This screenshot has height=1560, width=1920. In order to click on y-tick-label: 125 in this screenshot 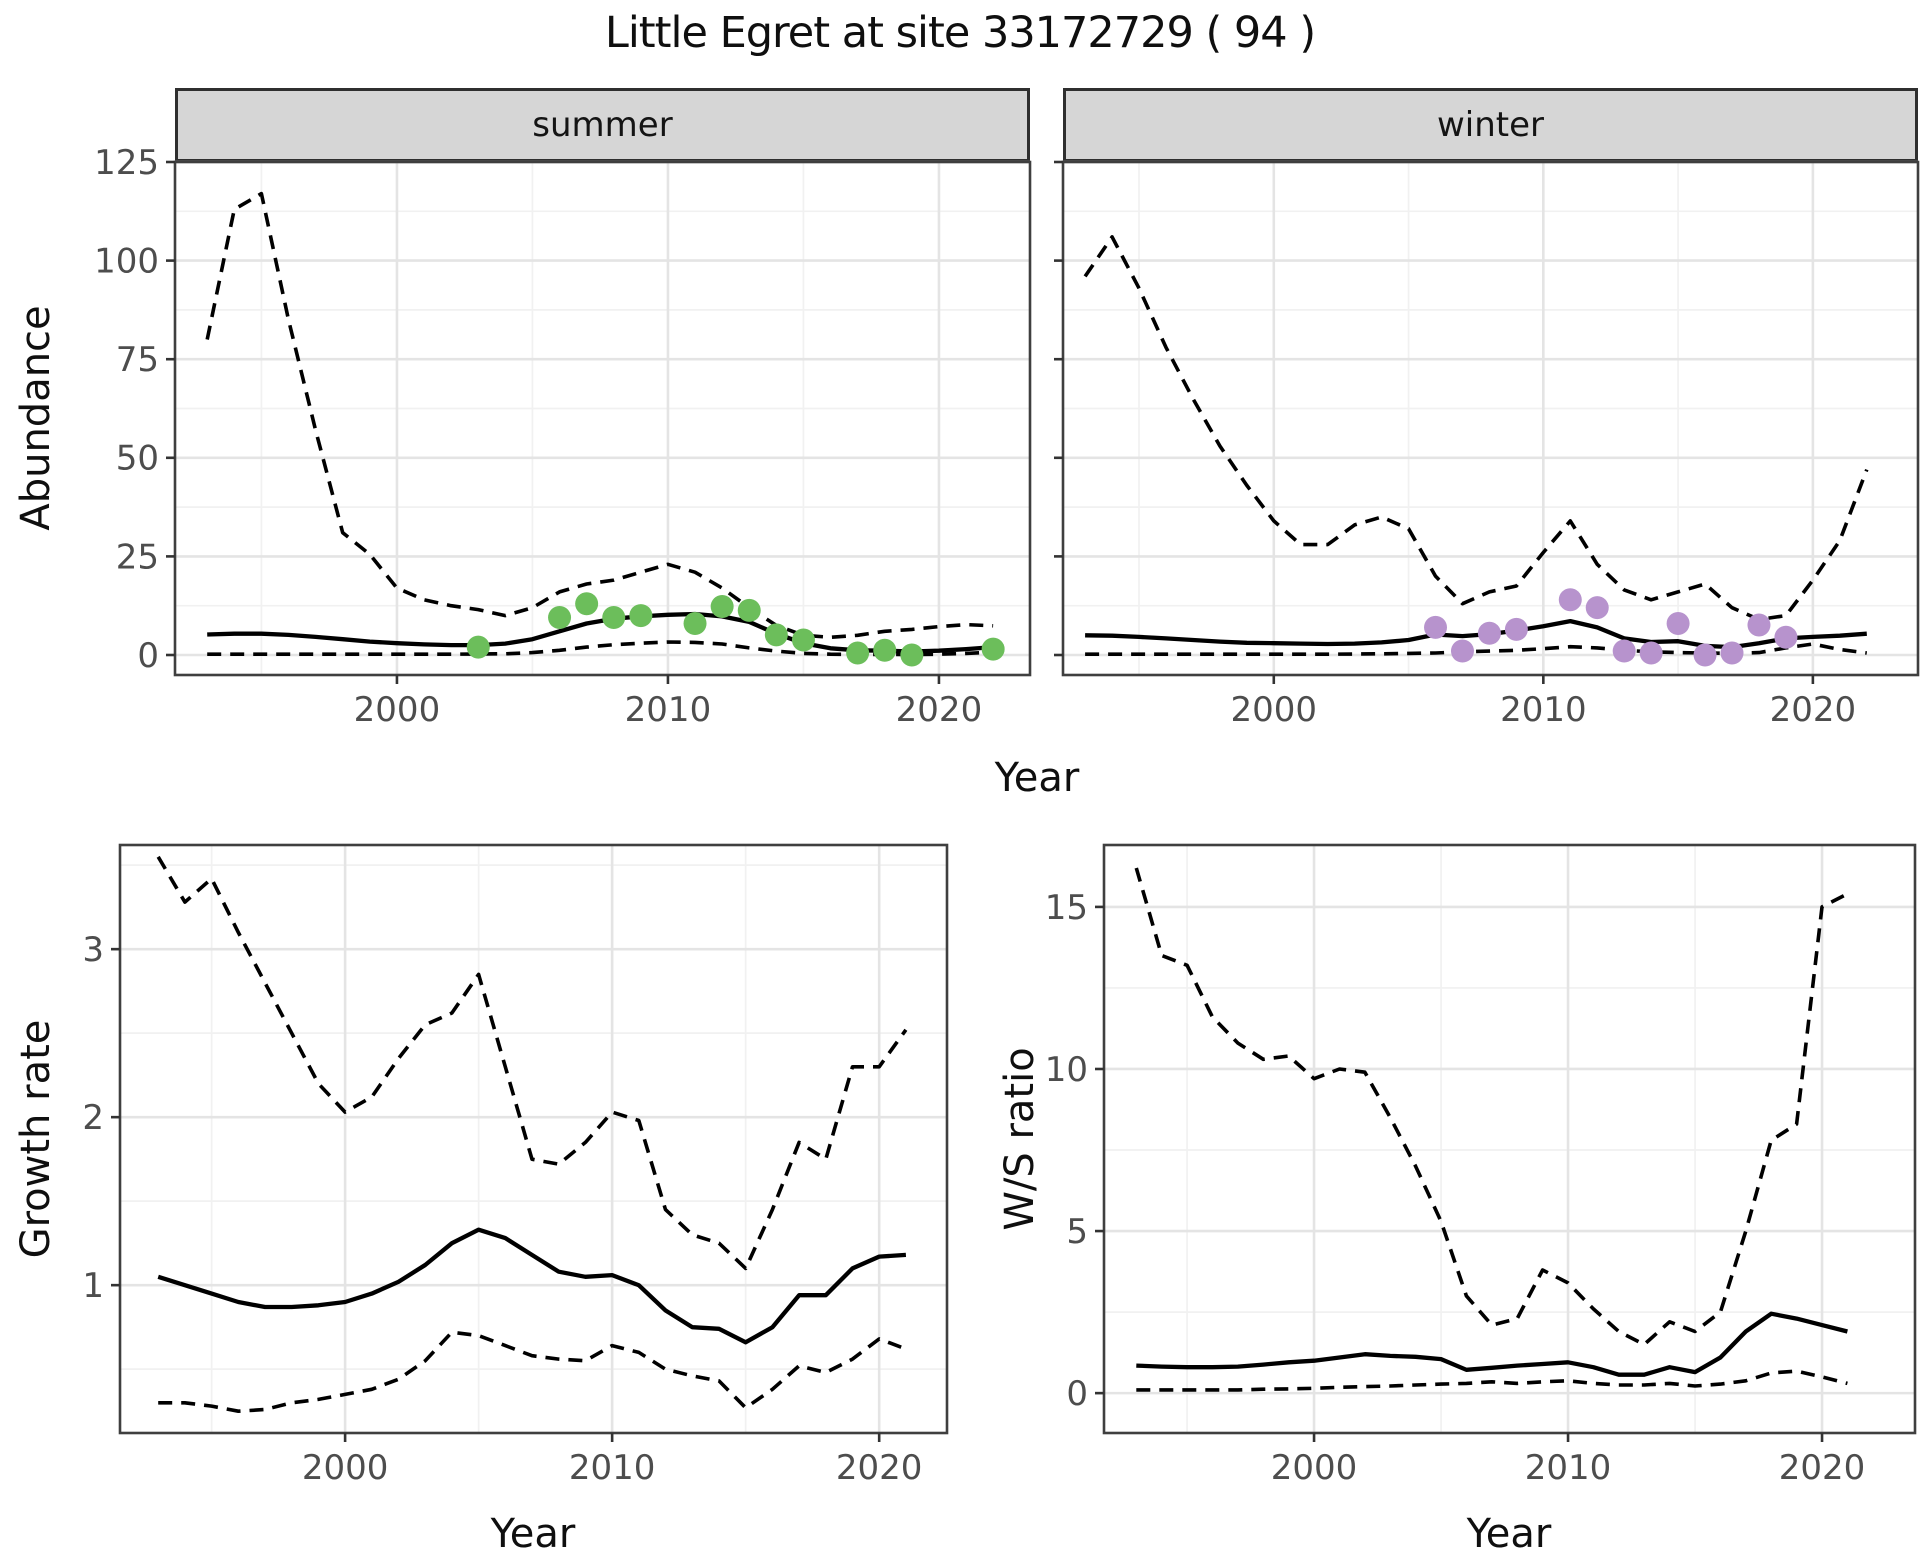, I will do `click(126, 163)`.